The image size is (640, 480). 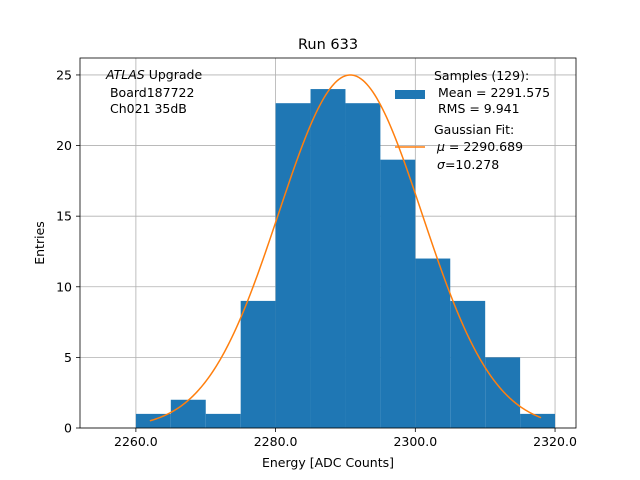 What do you see at coordinates (64, 286) in the screenshot?
I see `y-tick-label: 10` at bounding box center [64, 286].